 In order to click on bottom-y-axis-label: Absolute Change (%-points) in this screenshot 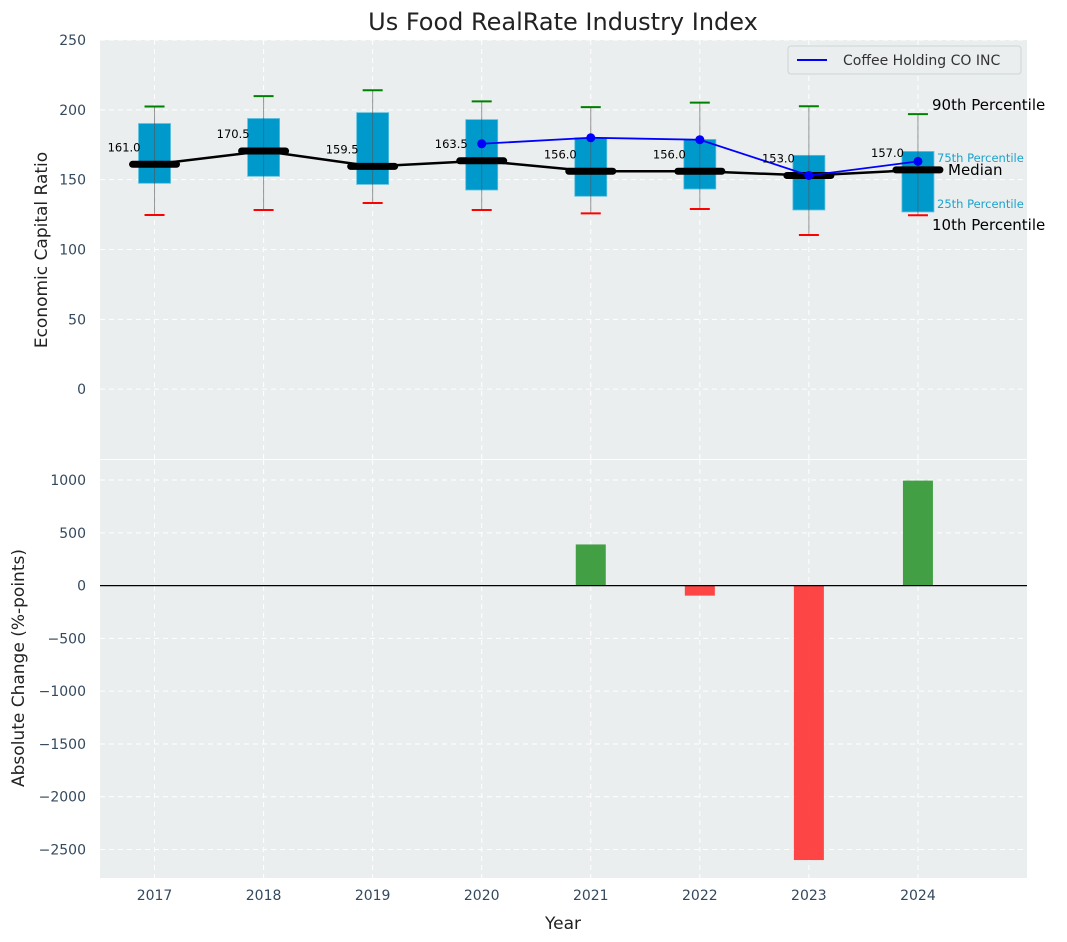, I will do `click(19, 668)`.